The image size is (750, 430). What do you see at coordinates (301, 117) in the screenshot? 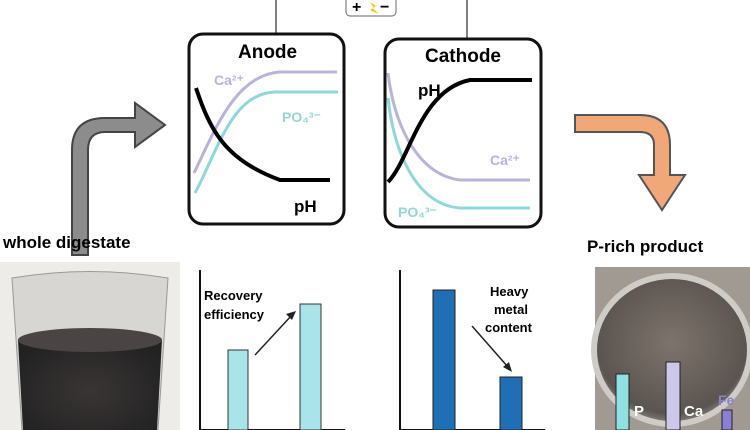
I see `anode-po4: PO₄³⁻` at bounding box center [301, 117].